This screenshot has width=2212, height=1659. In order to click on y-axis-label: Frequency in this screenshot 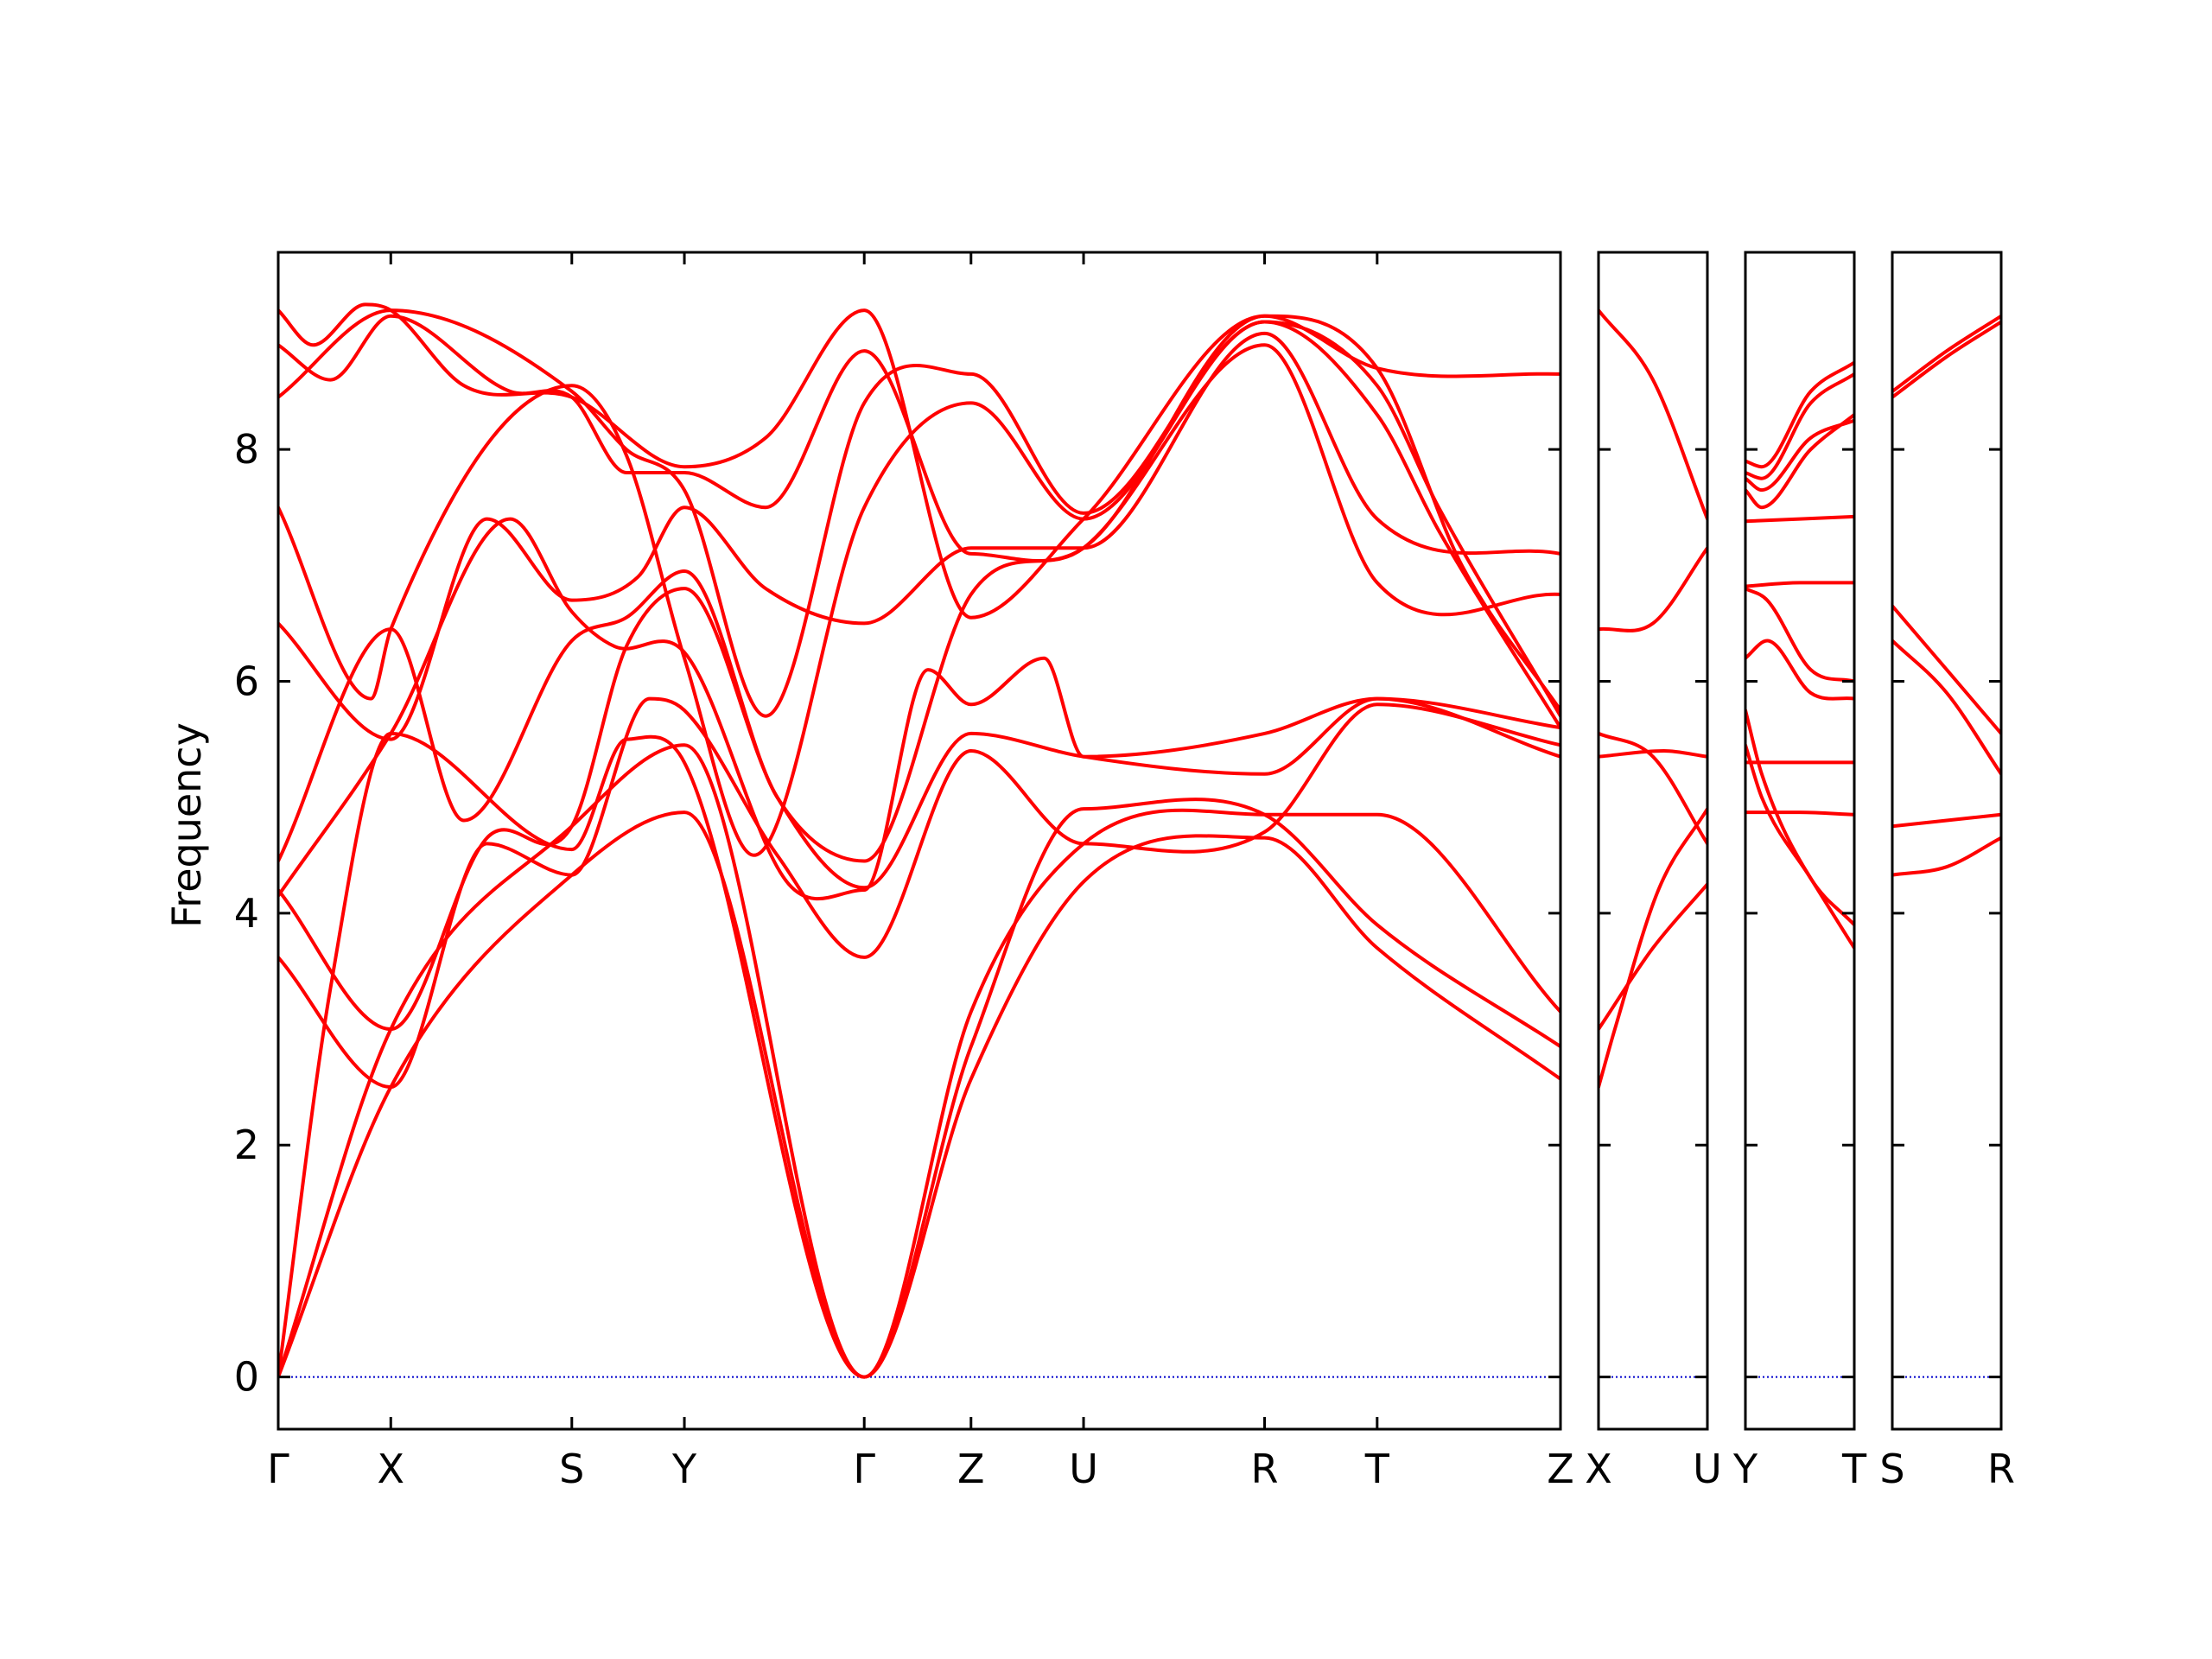, I will do `click(186, 825)`.